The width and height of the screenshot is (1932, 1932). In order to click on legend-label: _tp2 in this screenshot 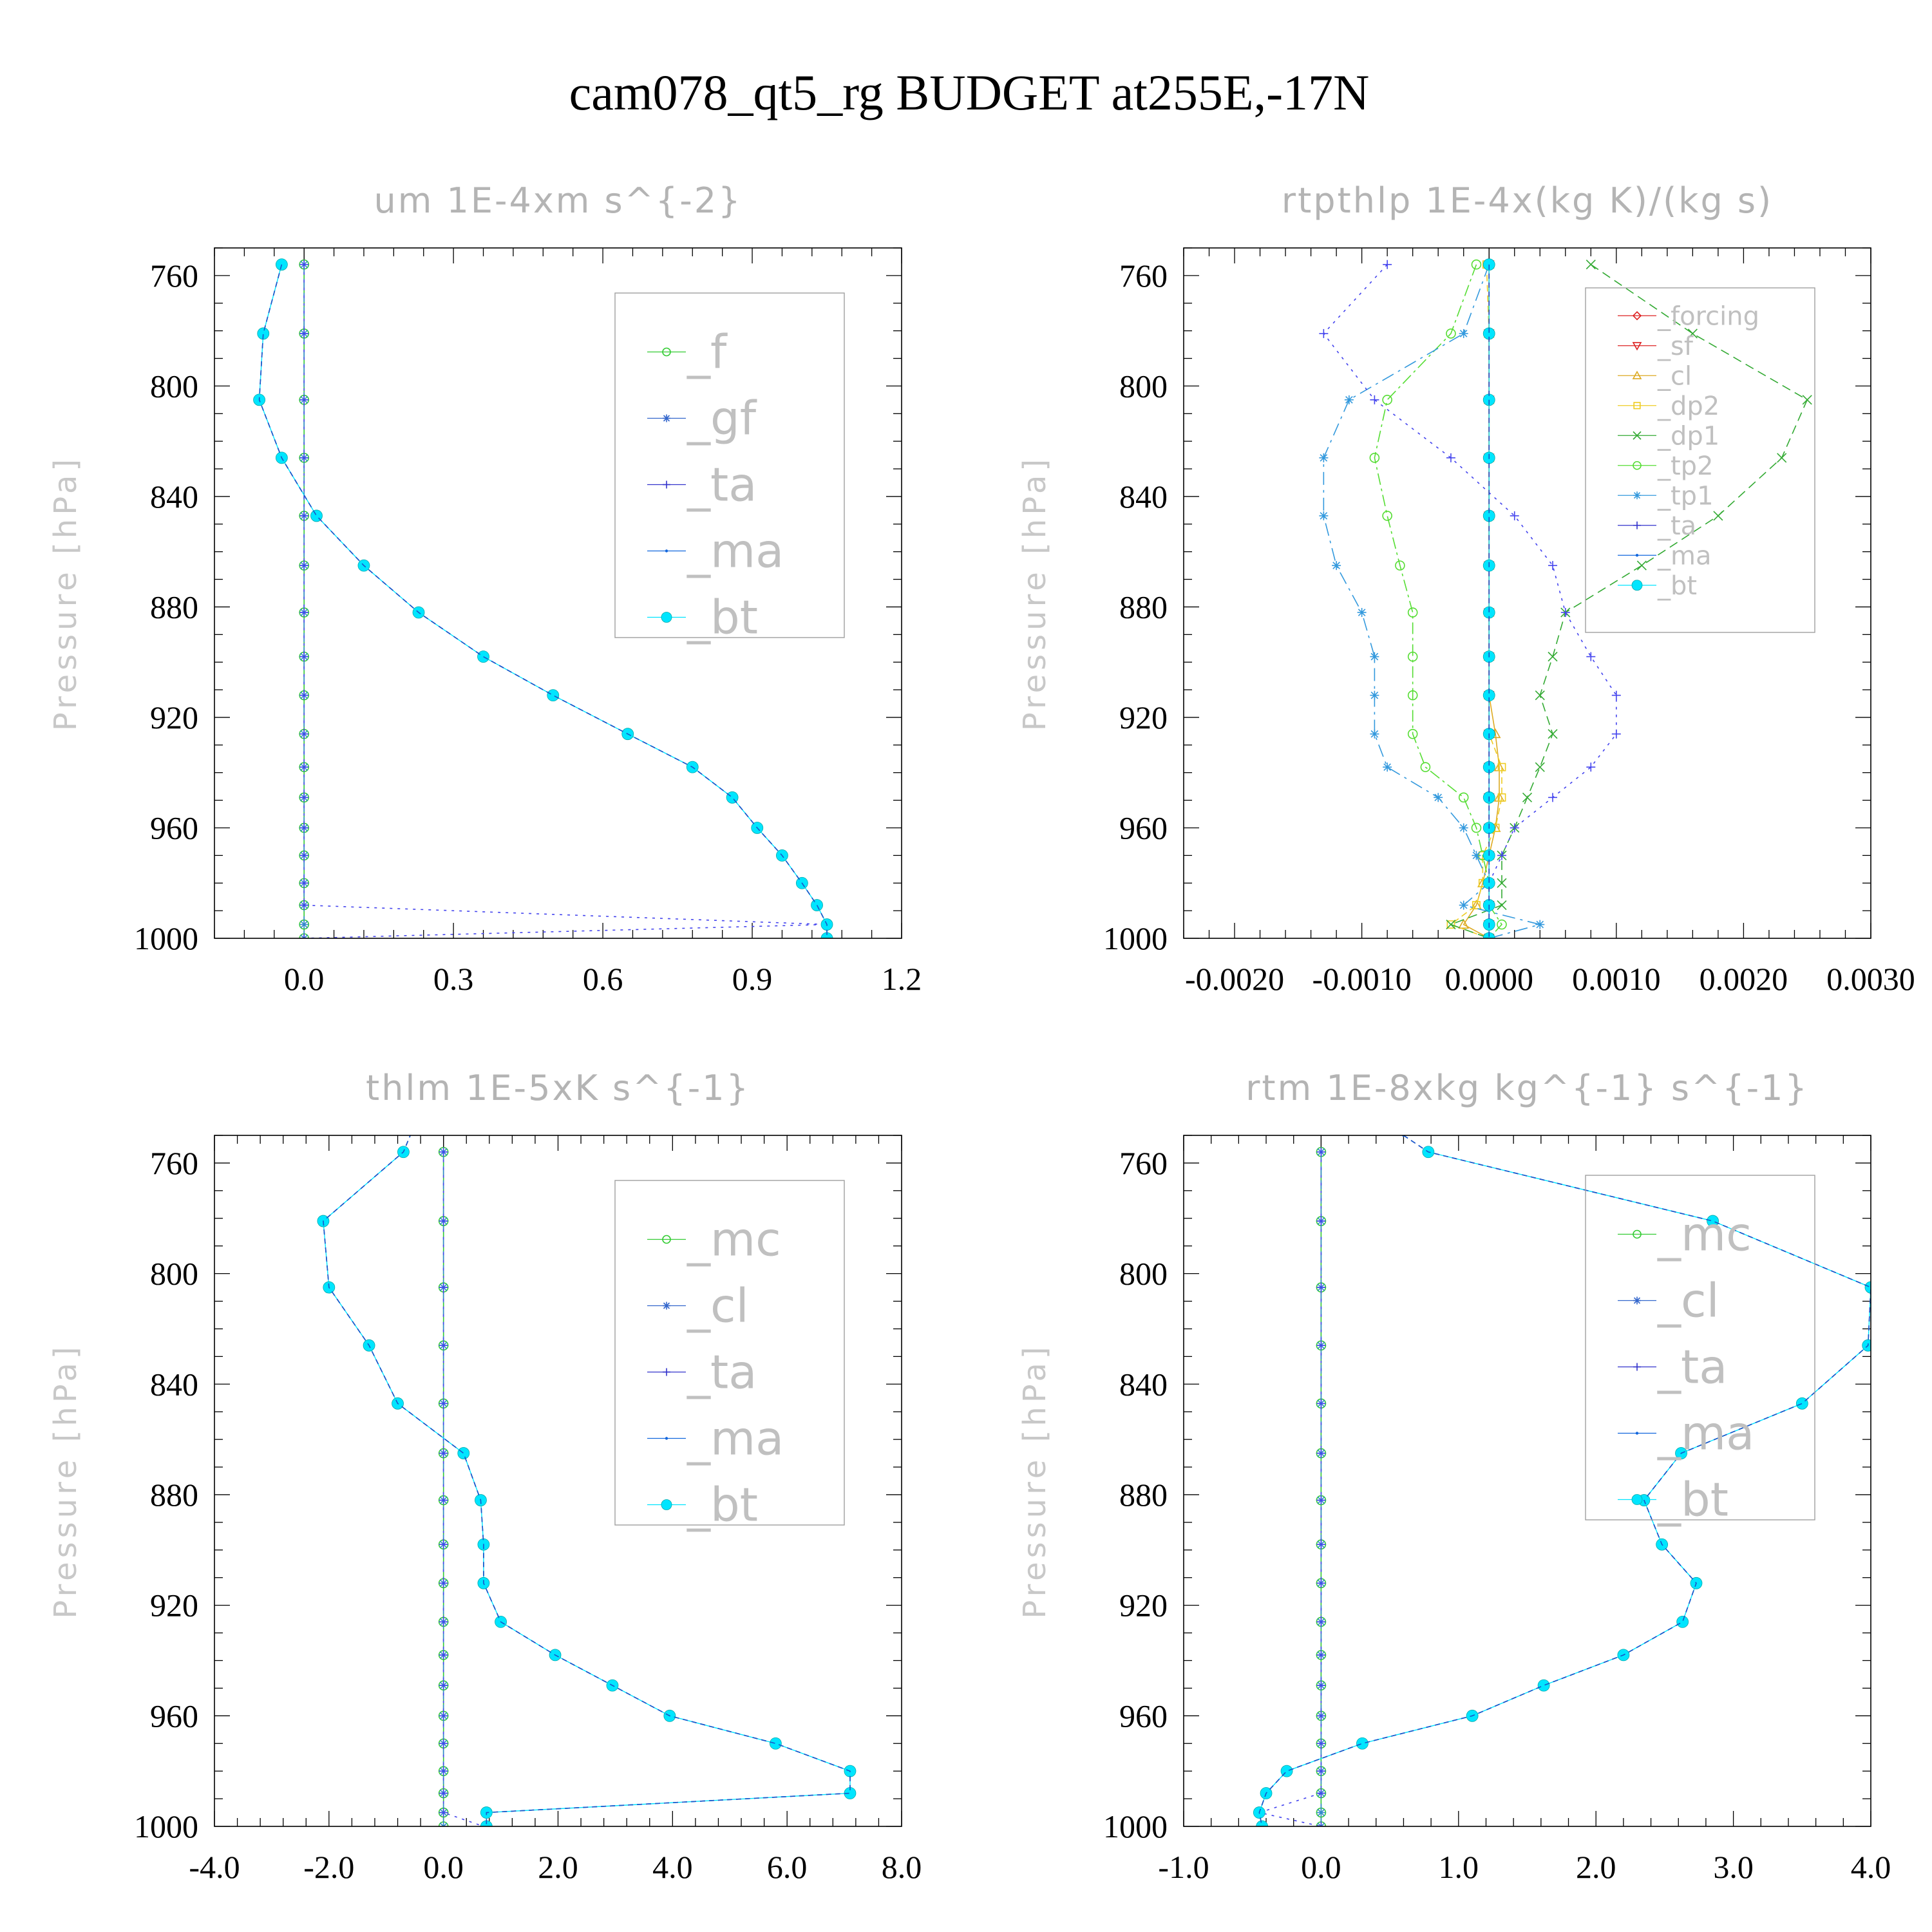, I will do `click(1686, 466)`.